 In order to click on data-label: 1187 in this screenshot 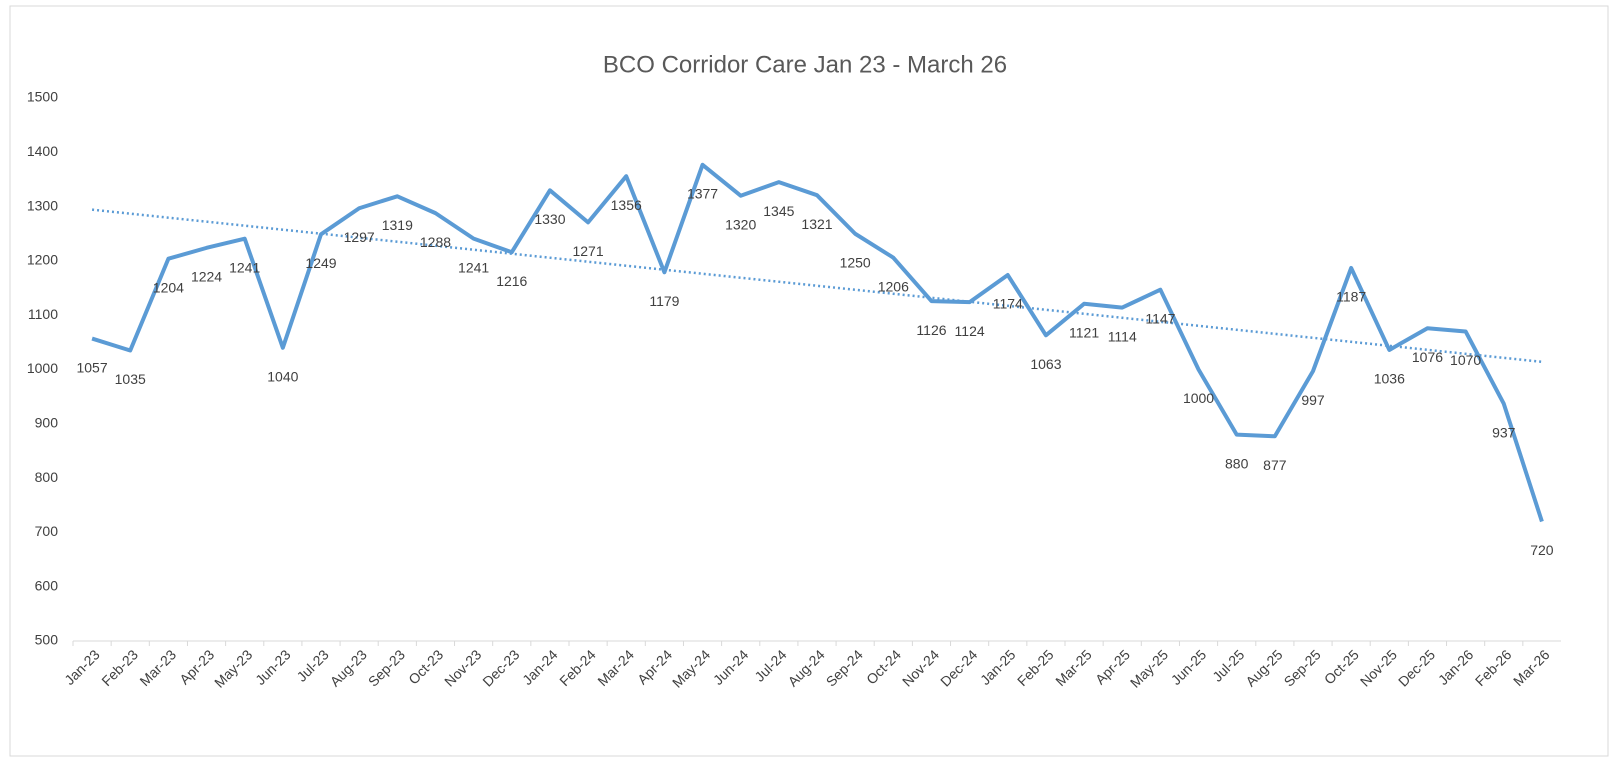, I will do `click(1351, 297)`.